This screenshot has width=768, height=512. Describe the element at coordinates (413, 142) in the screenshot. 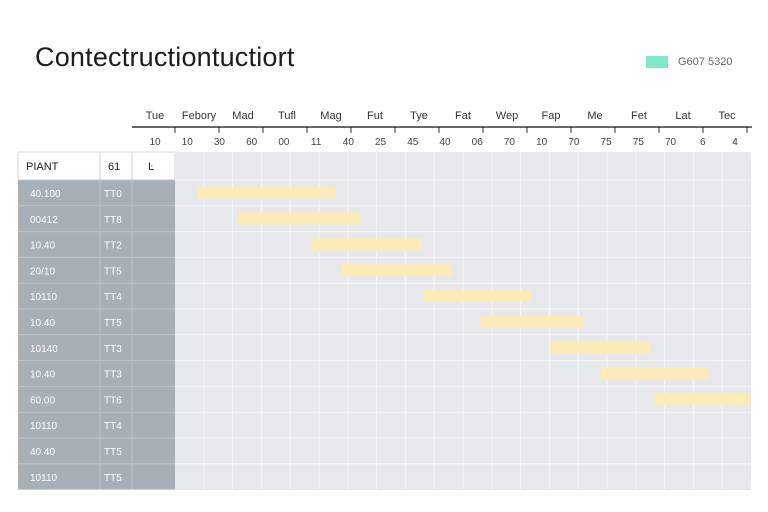

I see `timeline-subheader-label: 45` at that location.